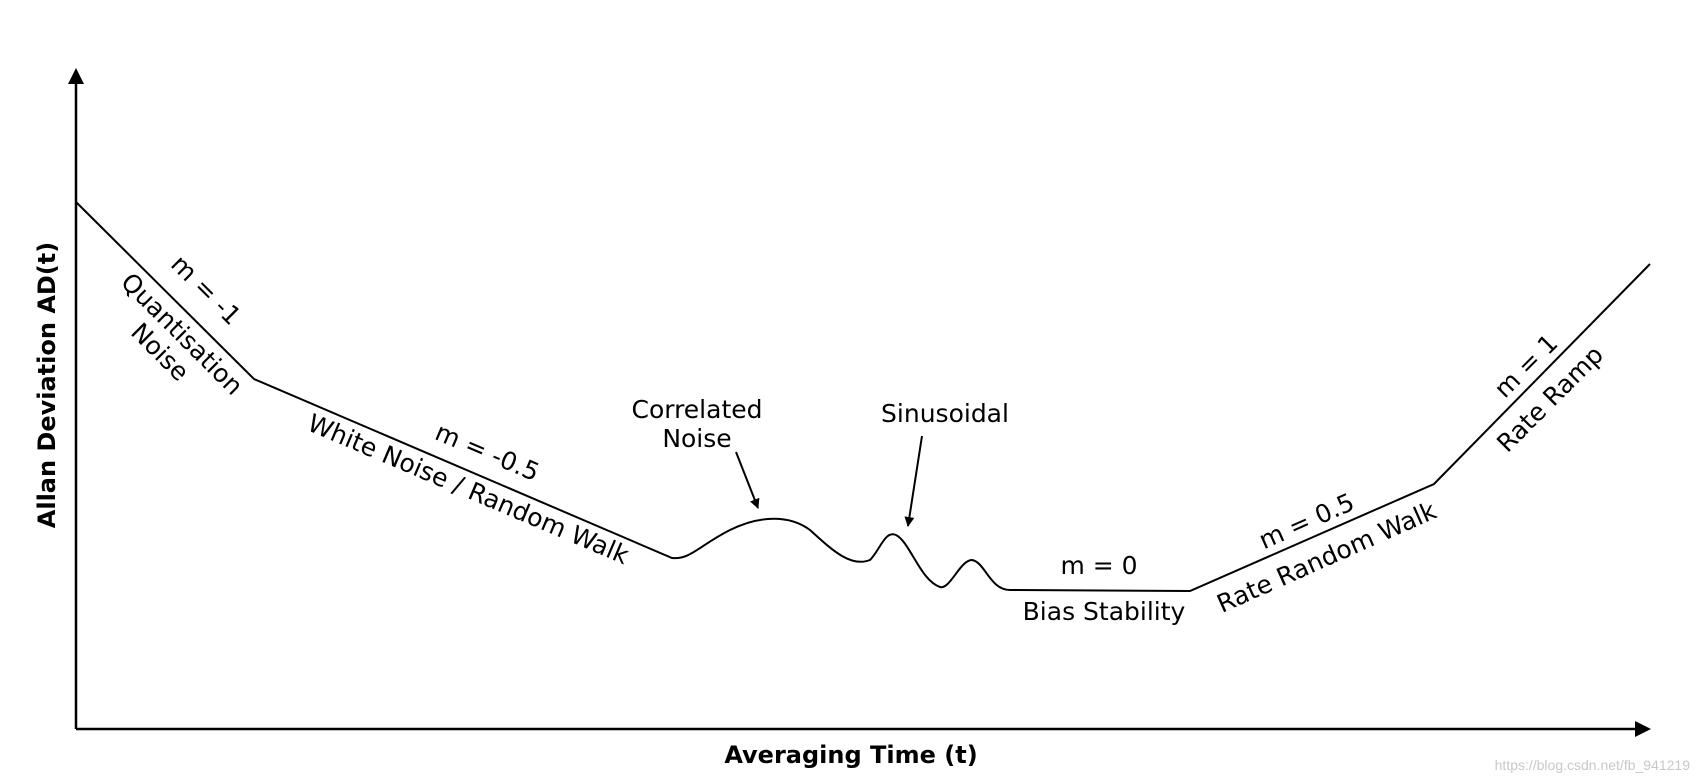 This screenshot has width=1701, height=782. Describe the element at coordinates (1098, 565) in the screenshot. I see `slope-label-bias-stability: m = 0` at that location.